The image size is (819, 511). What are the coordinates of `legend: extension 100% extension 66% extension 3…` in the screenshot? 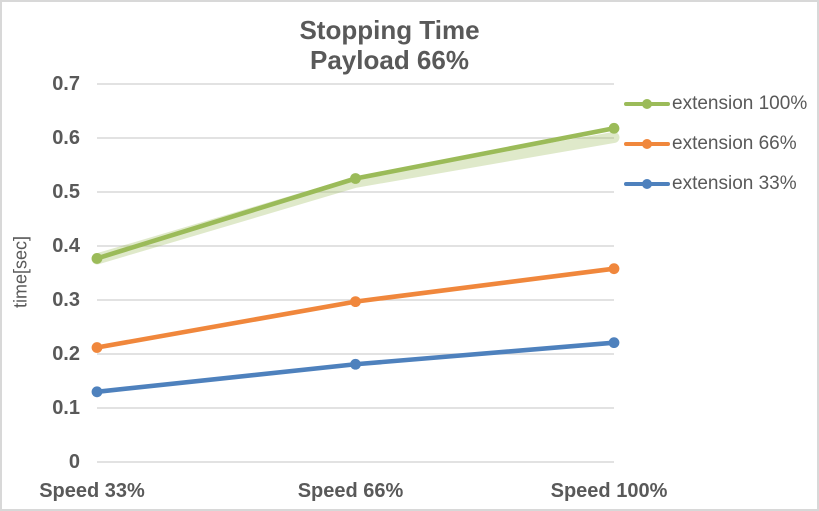 It's located at (715, 144).